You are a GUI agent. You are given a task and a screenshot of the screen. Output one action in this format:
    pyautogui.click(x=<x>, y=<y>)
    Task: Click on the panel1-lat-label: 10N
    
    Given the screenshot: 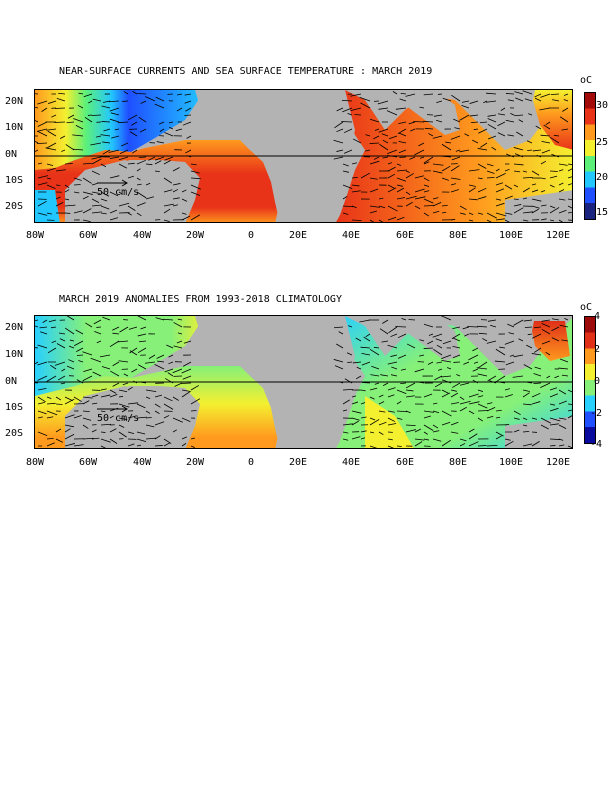 What is the action you would take?
    pyautogui.click(x=14, y=127)
    